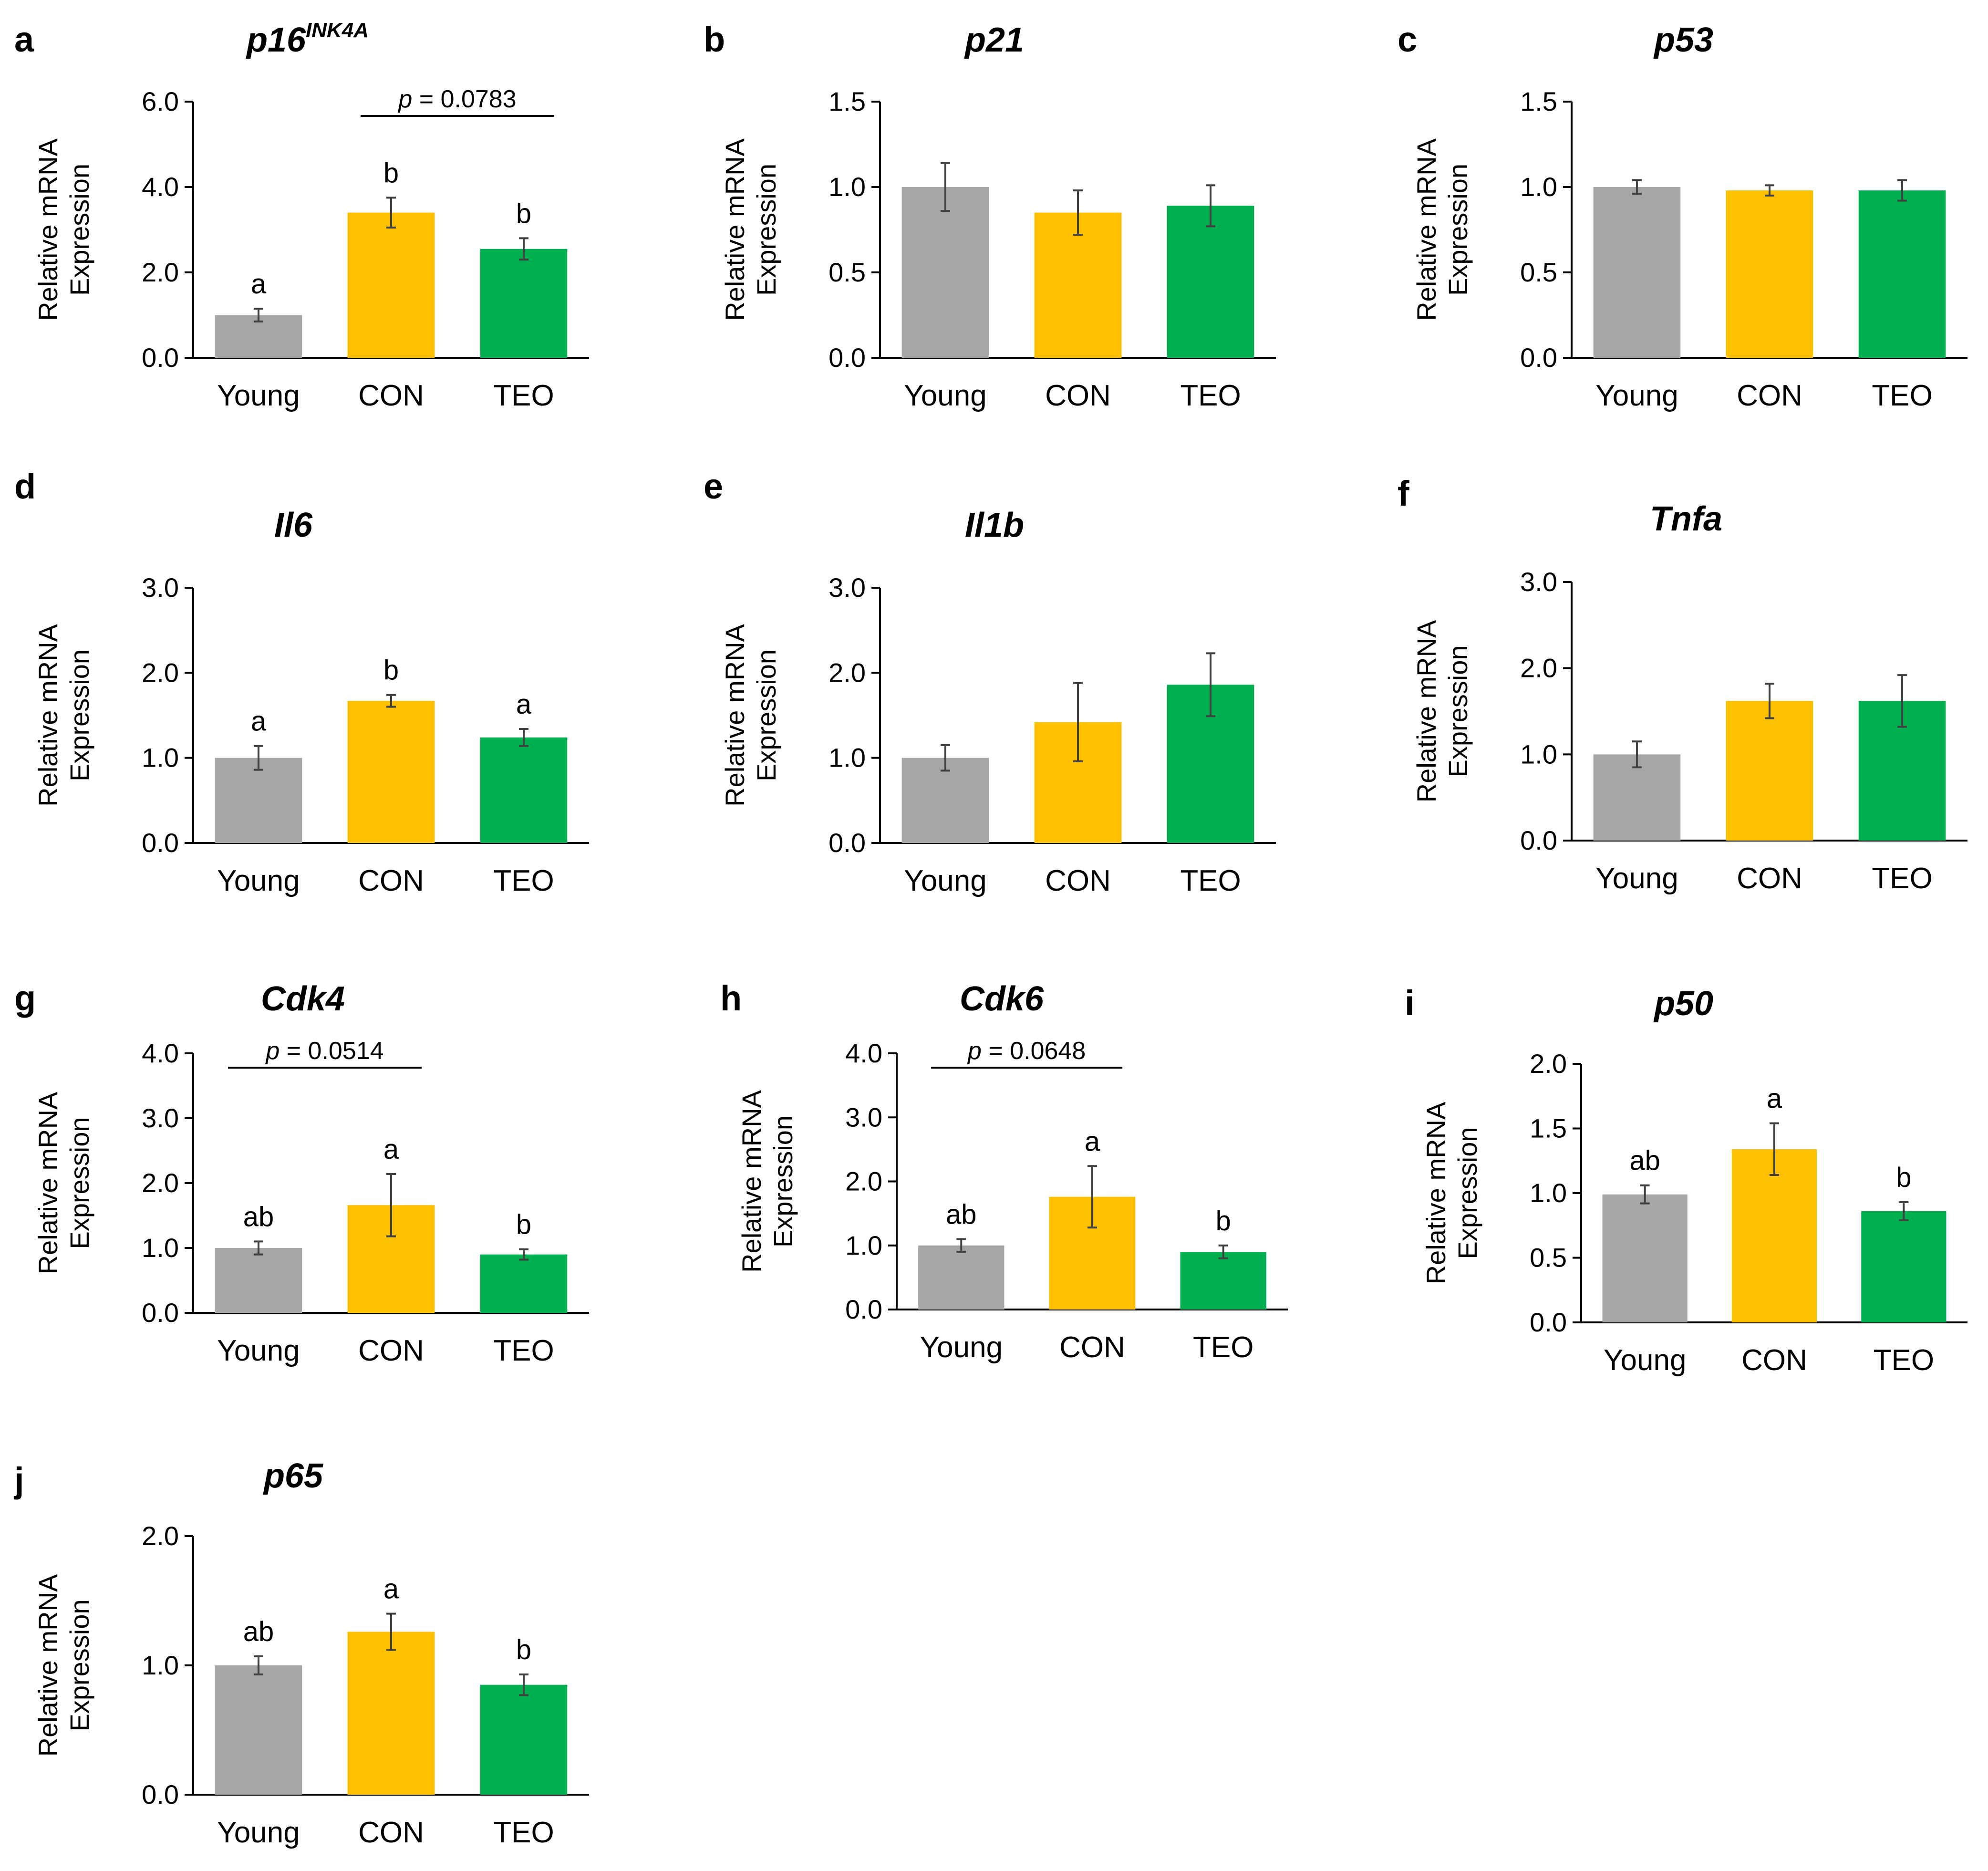 This screenshot has height=1871, width=1988. What do you see at coordinates (1410, 1003) in the screenshot?
I see `panel-letter: i` at bounding box center [1410, 1003].